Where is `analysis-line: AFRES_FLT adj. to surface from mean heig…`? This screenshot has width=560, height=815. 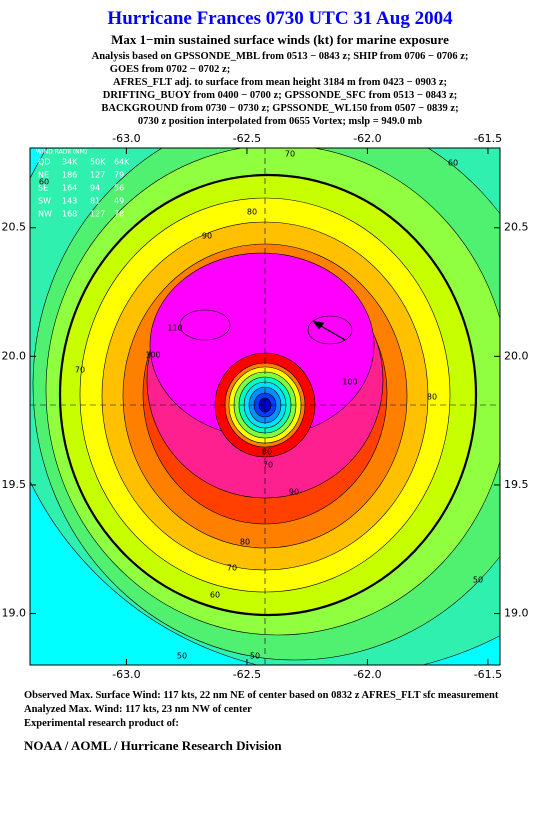 analysis-line: AFRES_FLT adj. to surface from mean heig… is located at coordinates (280, 82).